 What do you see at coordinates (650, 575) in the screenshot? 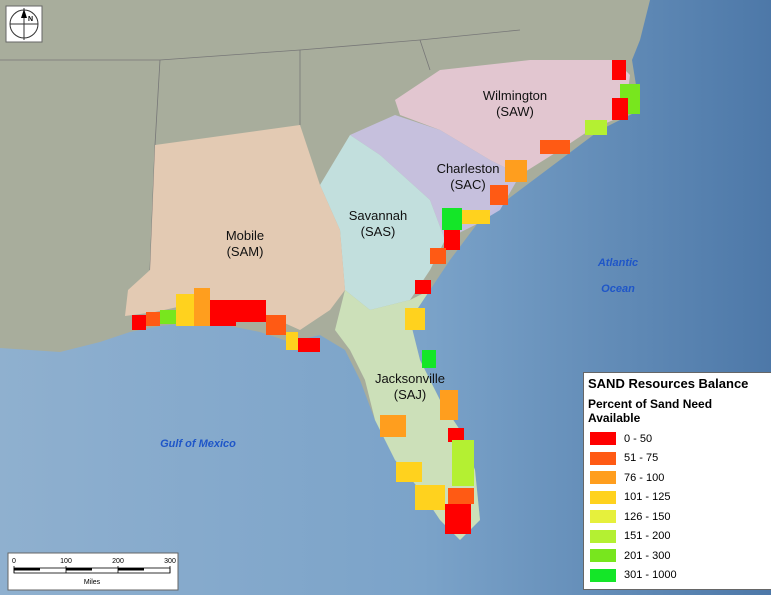
I see `legend-label: 301 - 1000` at bounding box center [650, 575].